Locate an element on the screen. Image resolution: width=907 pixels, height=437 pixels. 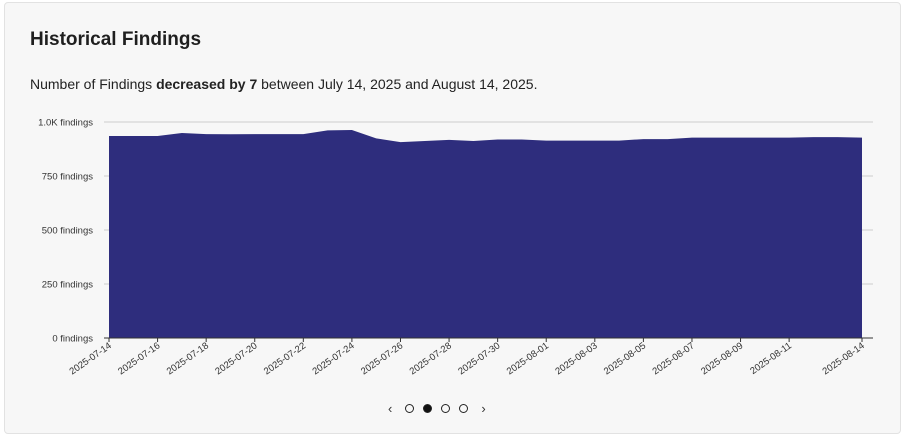
x-tick-label: 2025-07-20 is located at coordinates (236, 358).